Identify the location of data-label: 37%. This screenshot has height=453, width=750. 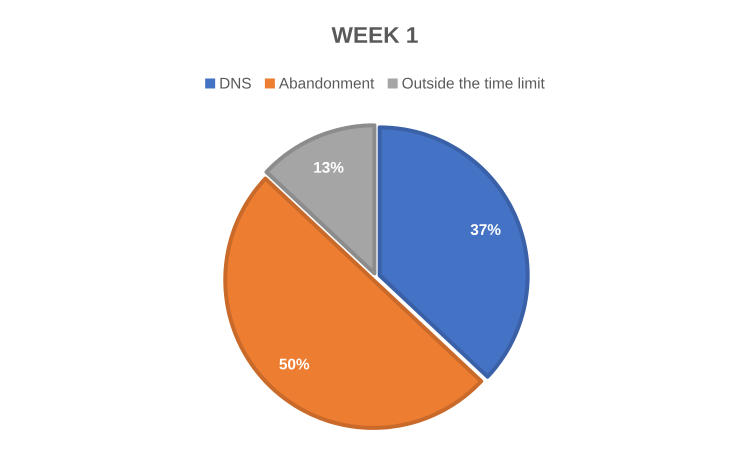
(485, 229).